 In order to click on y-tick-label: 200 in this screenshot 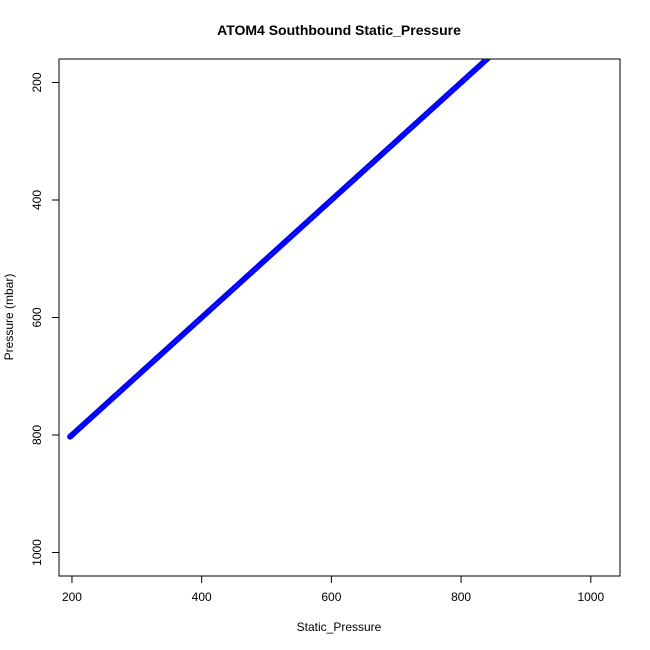, I will do `click(37, 82)`.